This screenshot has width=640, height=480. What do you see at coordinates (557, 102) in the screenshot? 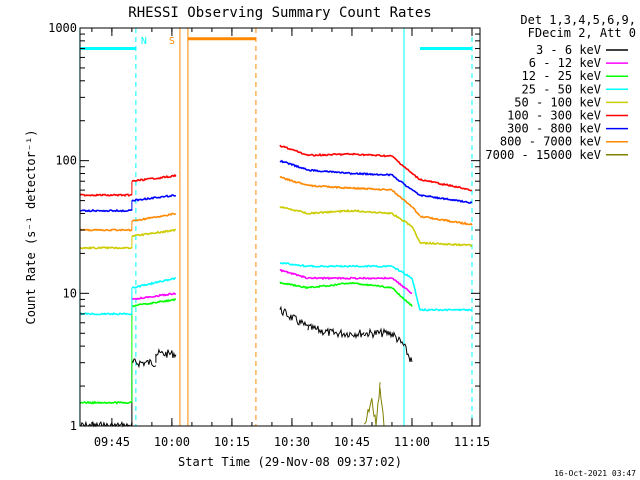
I see `legend-label-4: 50 - 100 keV` at bounding box center [557, 102].